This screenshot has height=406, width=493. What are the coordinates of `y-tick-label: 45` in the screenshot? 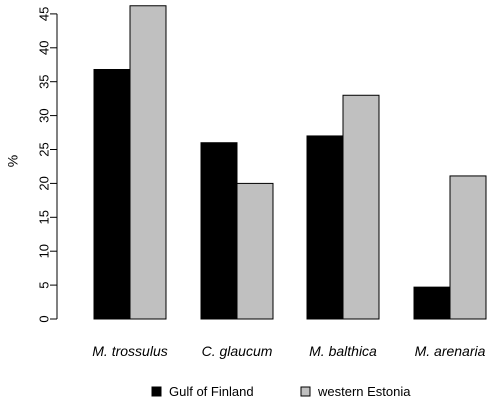 It's located at (43, 14).